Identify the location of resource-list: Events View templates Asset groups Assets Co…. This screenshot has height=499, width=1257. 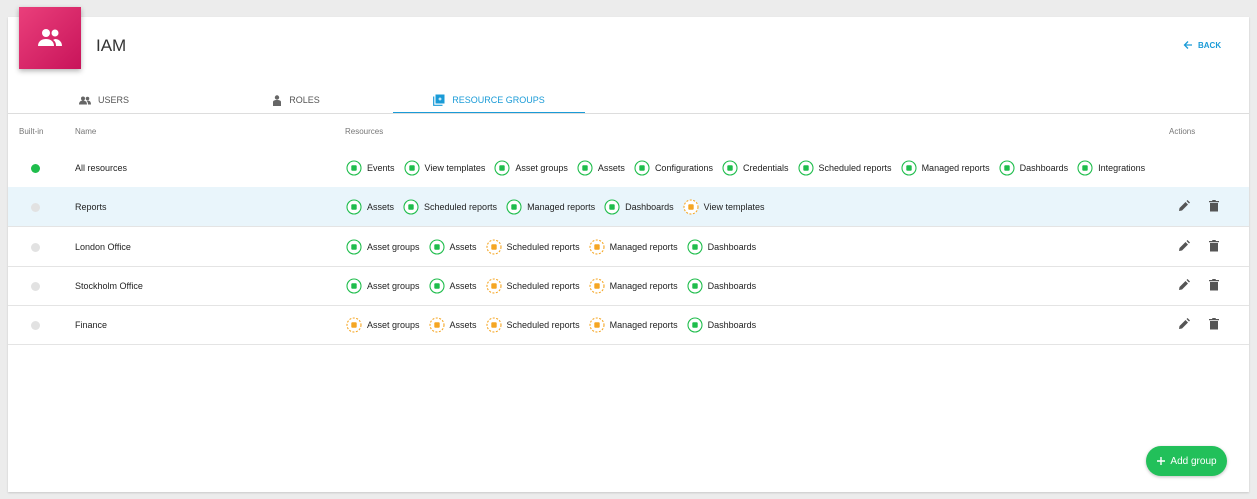
(753, 168).